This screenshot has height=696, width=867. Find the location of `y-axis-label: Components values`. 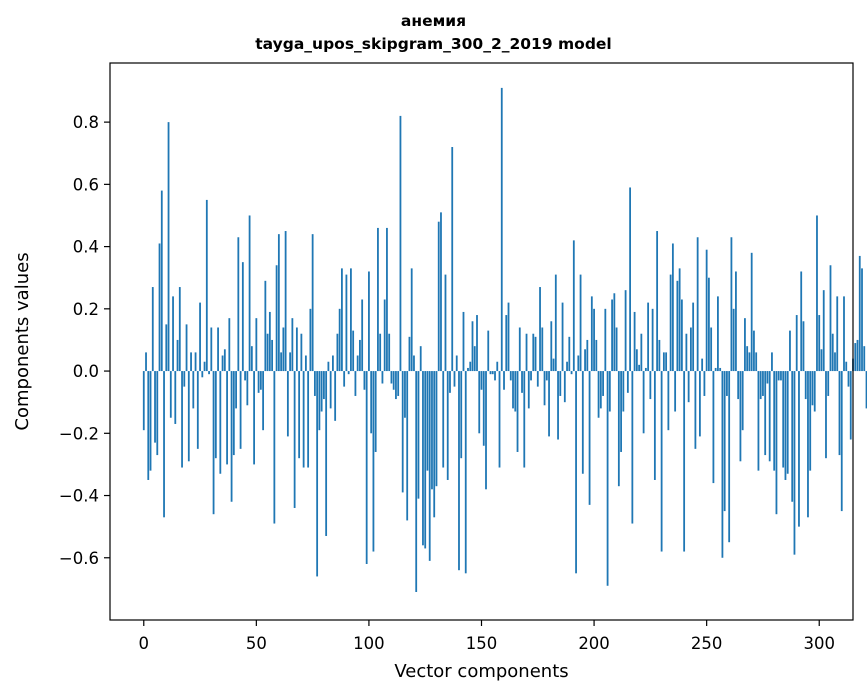

y-axis-label: Components values is located at coordinates (22, 341).